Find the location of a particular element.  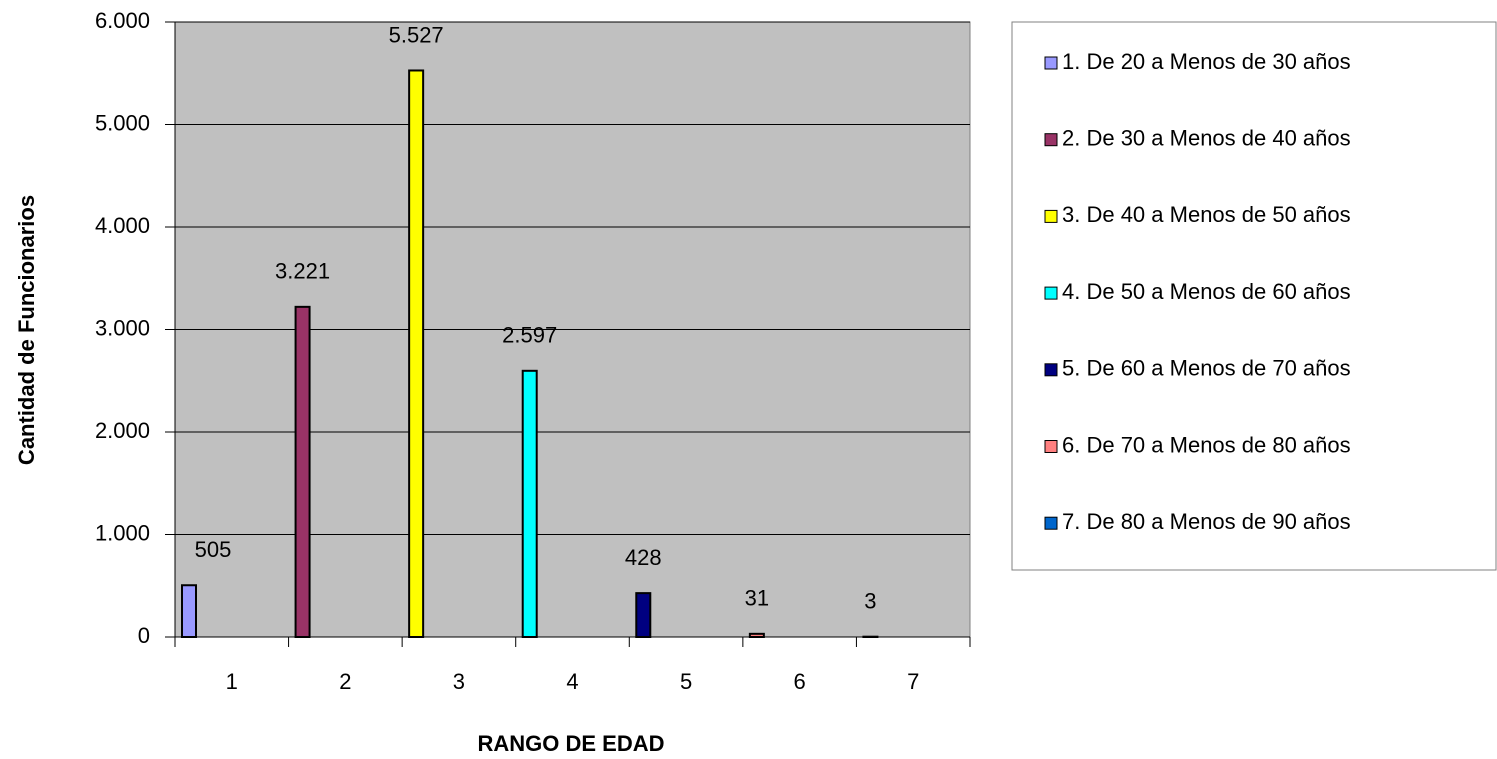

data-label: 428 is located at coordinates (643, 557).